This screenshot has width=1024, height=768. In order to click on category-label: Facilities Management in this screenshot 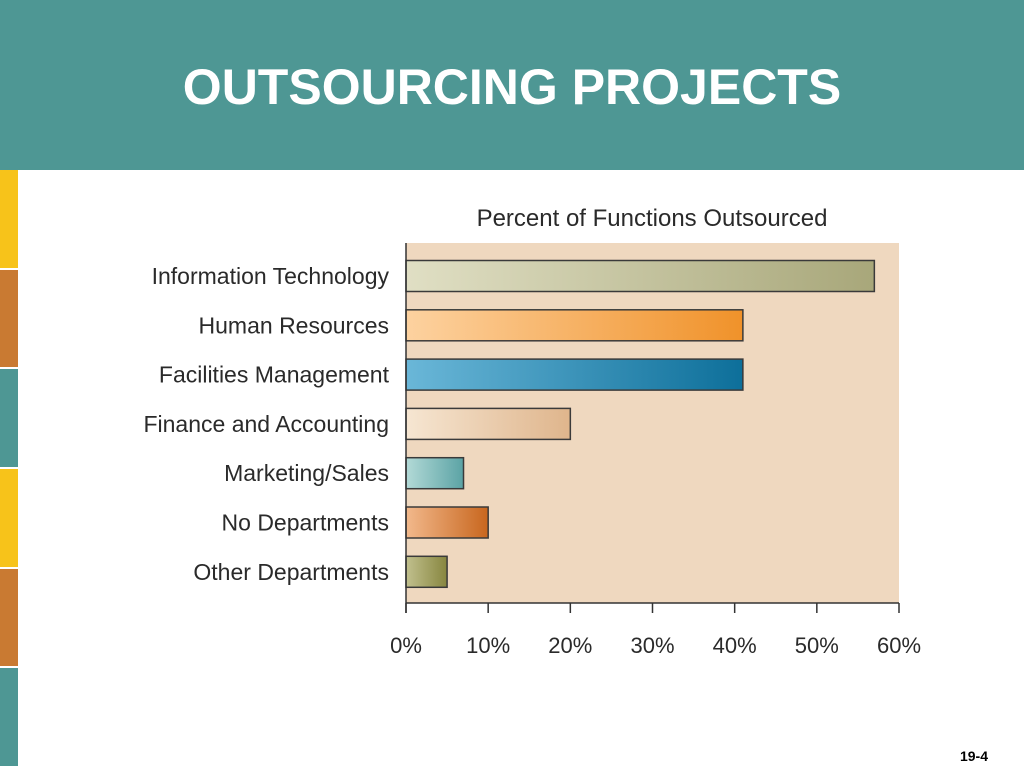, I will do `click(274, 375)`.